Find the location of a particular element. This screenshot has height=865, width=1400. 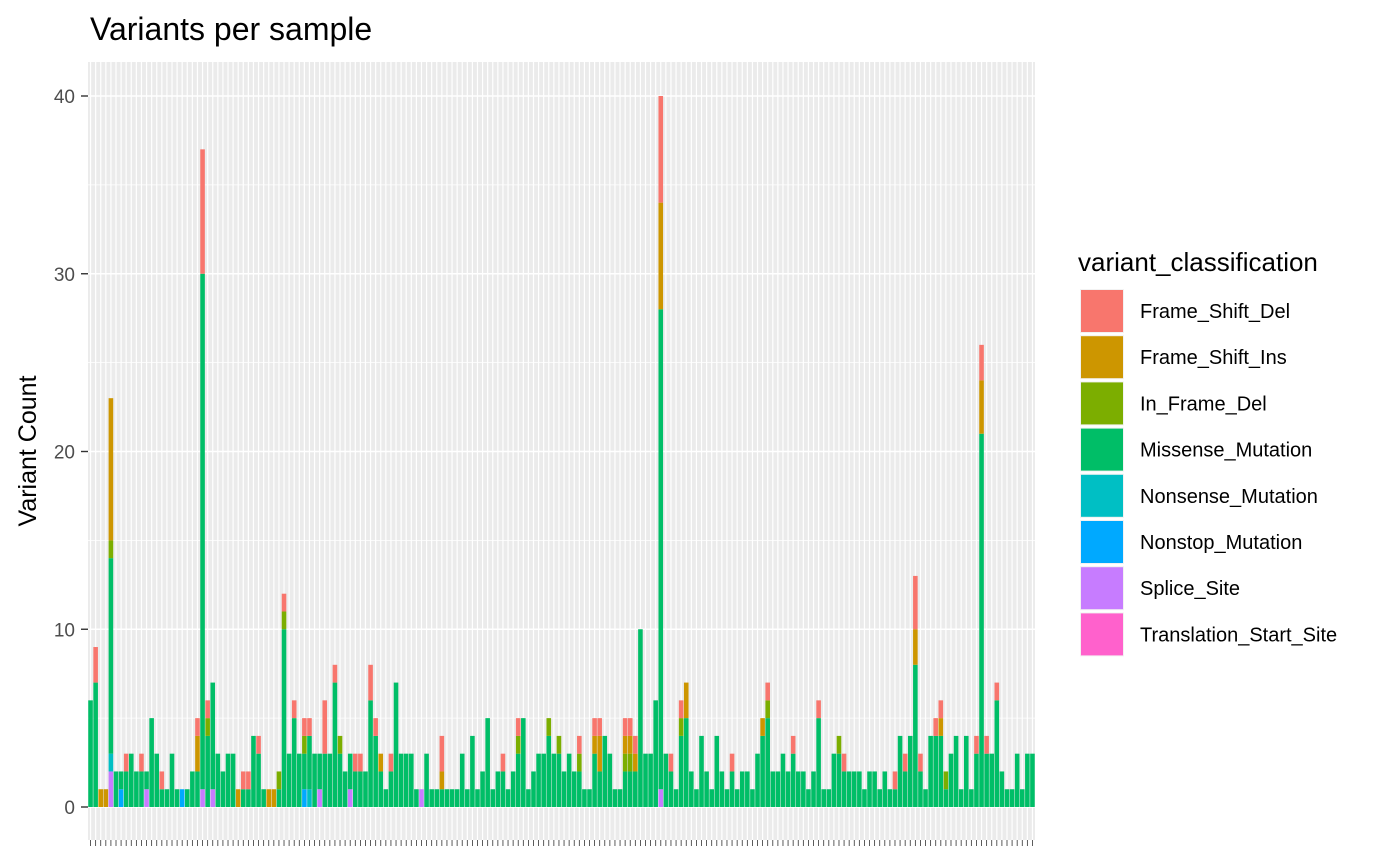

legend-label: Splice_Site is located at coordinates (1190, 589).